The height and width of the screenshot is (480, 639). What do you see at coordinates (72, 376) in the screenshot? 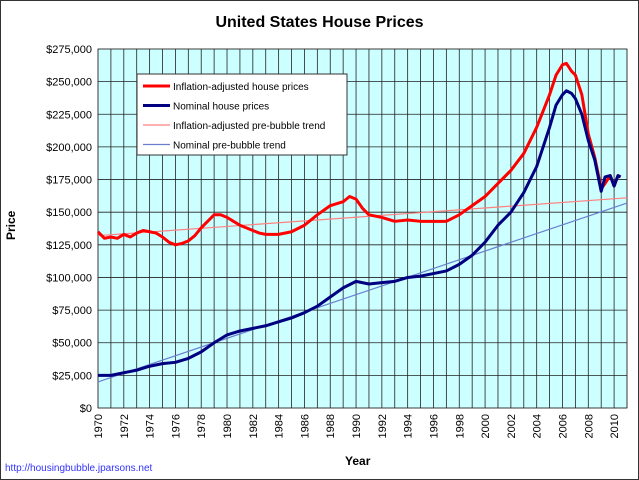
I see `y-tick-label: $25,000` at bounding box center [72, 376].